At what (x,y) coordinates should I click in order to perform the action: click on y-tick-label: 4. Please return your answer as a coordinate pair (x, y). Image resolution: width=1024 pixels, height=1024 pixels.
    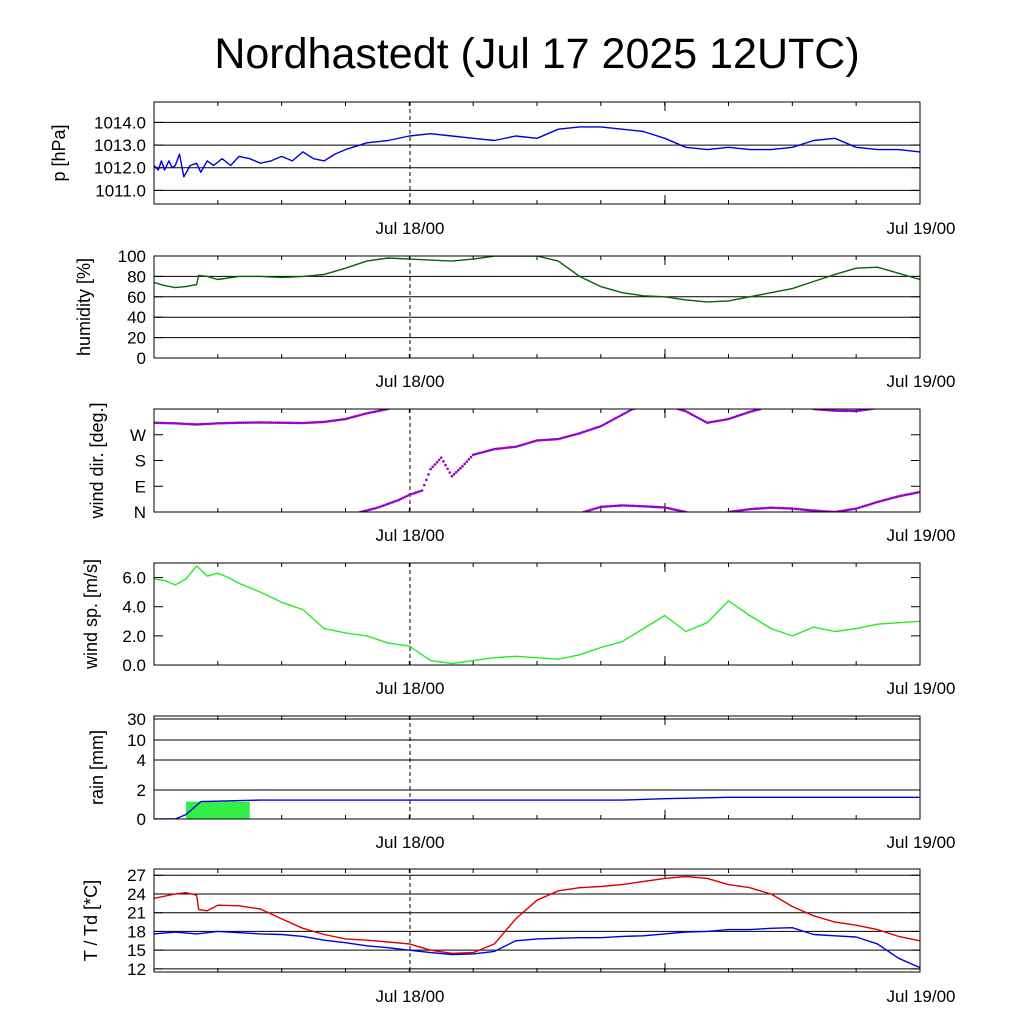
    Looking at the image, I should click on (141, 760).